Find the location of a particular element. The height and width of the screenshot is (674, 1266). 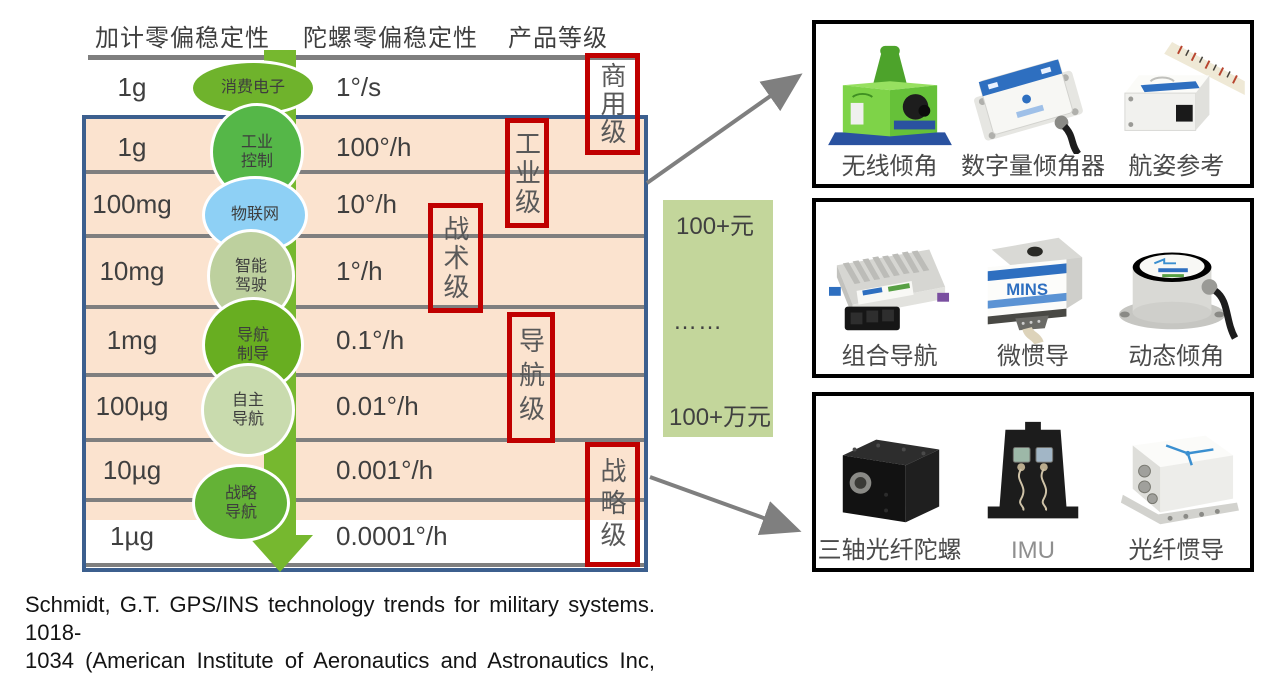

product-cell: 三轴光纤陀螺 is located at coordinates (889, 483).